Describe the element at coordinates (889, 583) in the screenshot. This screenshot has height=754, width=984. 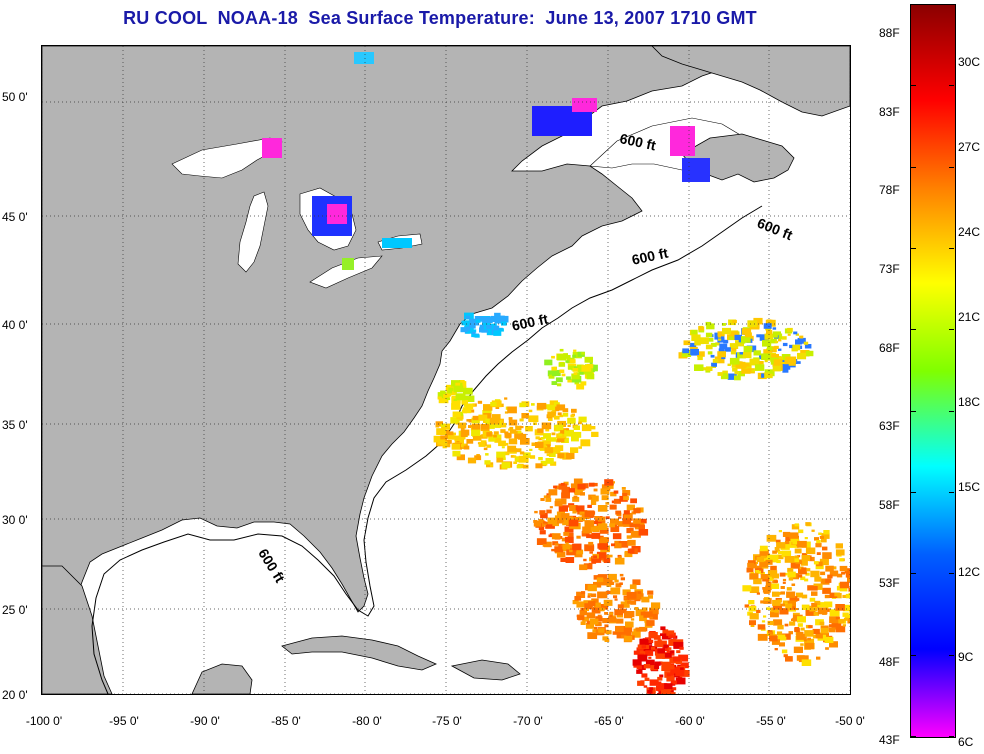
I see `cb-label-53f: 53F` at that location.